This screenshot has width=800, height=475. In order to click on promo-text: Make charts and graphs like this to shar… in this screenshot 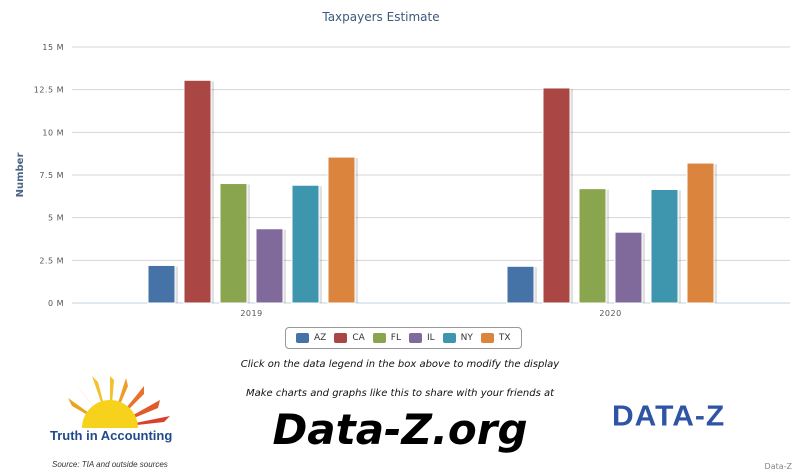, I will do `click(400, 393)`.